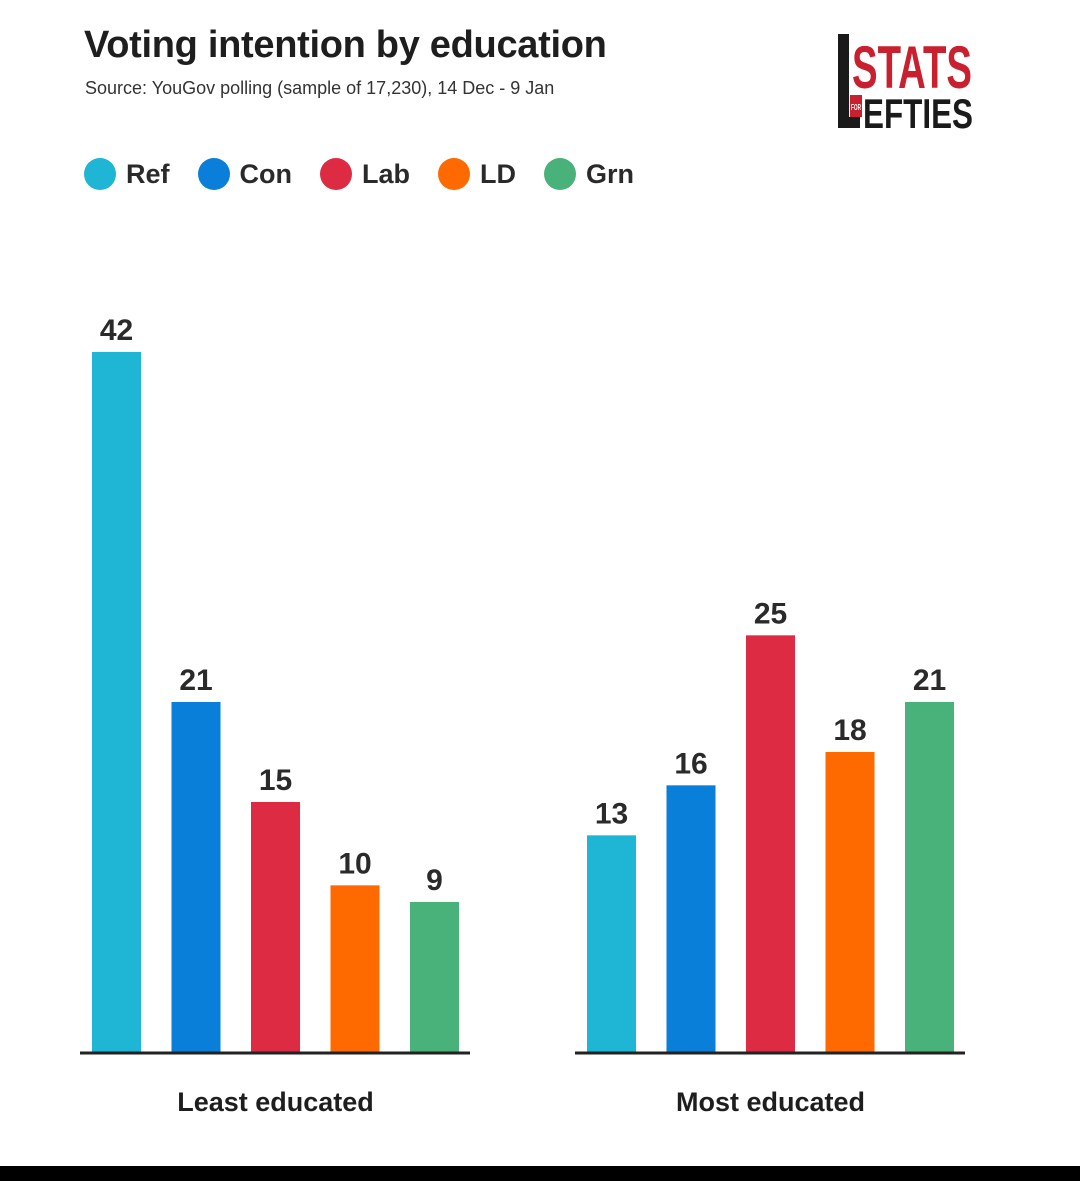  What do you see at coordinates (611, 813) in the screenshot?
I see `data-label-most-educated-ref: 13` at bounding box center [611, 813].